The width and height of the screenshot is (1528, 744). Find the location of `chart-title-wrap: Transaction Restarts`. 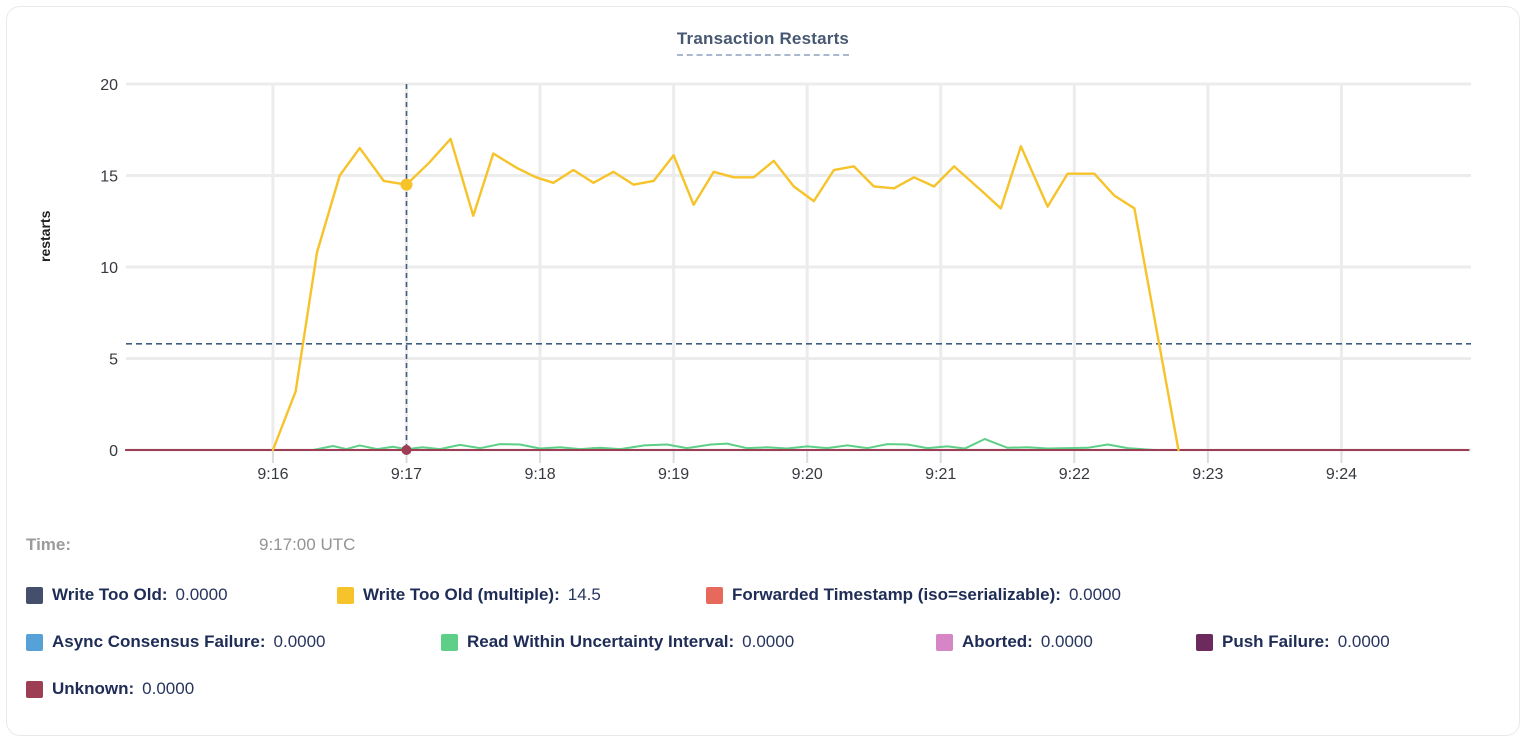

chart-title-wrap: Transaction Restarts is located at coordinates (763, 42).